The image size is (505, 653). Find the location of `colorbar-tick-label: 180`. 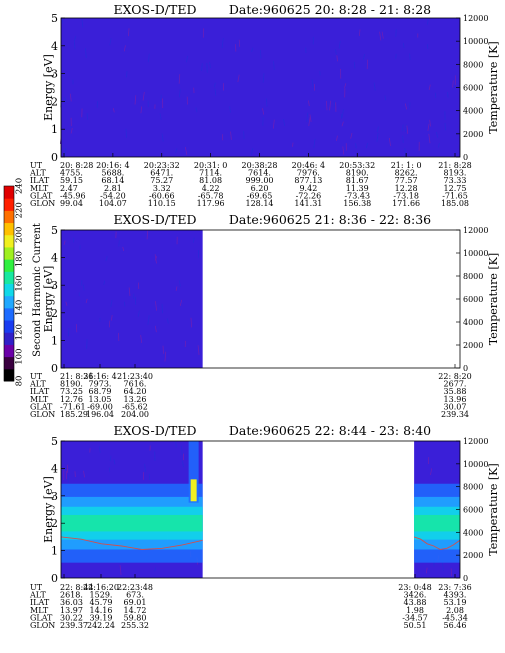

colorbar-tick-label: 180 is located at coordinates (20, 259).